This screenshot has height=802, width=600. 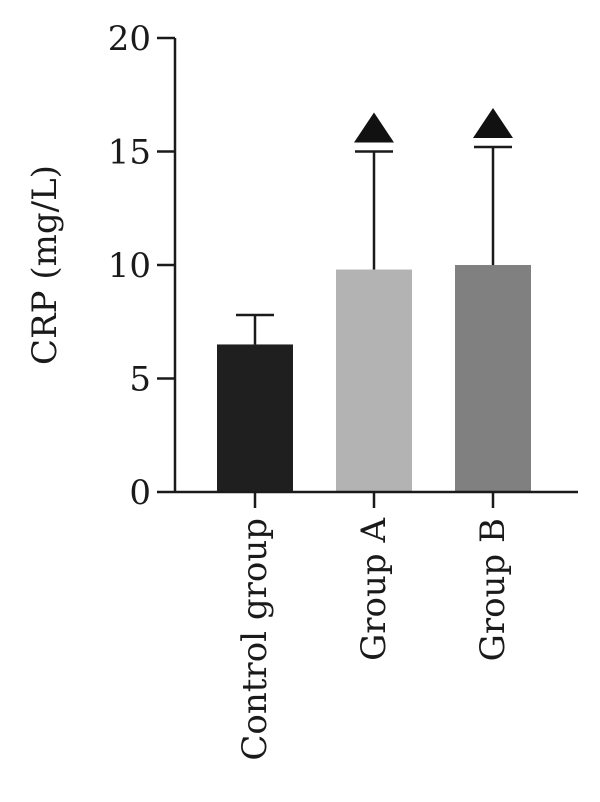 What do you see at coordinates (140, 380) in the screenshot?
I see `y-tick-label: 5` at bounding box center [140, 380].